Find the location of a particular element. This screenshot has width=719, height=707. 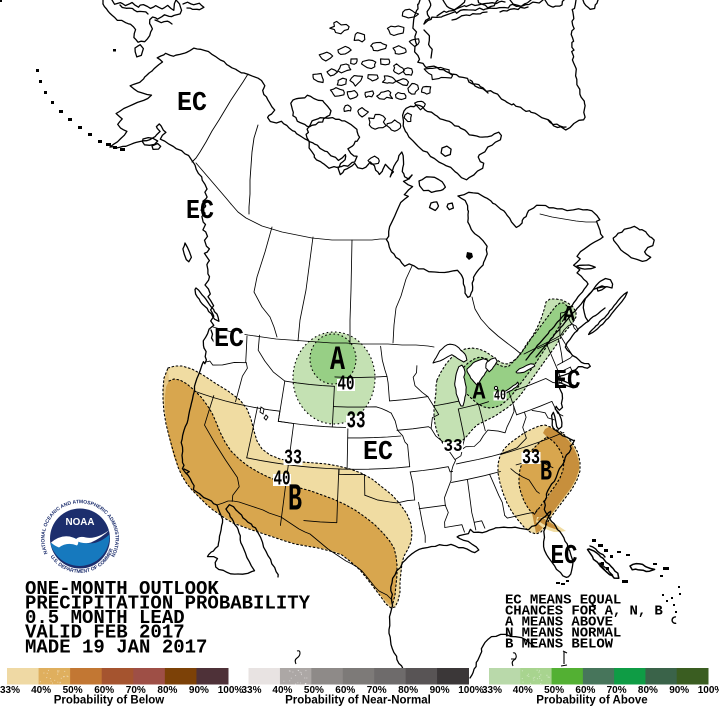

svg-text: CHANCES FOR A, N, B is located at coordinates (584, 611).